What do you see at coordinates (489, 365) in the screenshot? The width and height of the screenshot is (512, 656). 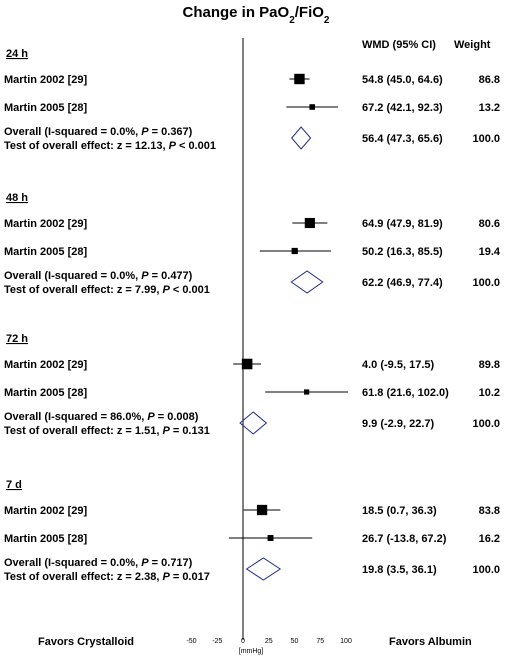 I see `weight-value: 89.8` at bounding box center [489, 365].